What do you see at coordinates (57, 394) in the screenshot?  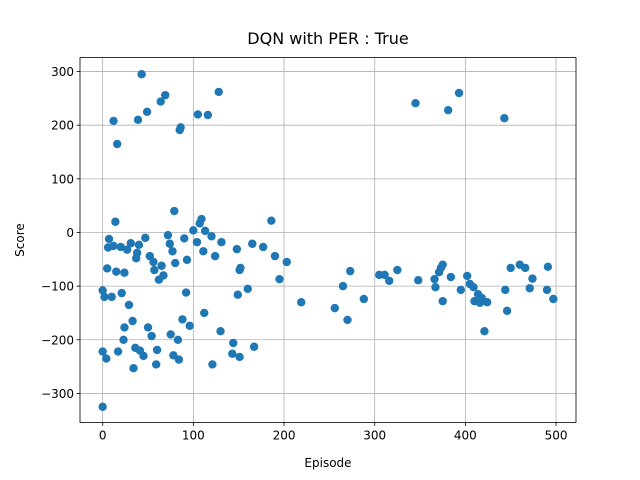 I see `y-tick-label: −300` at bounding box center [57, 394].